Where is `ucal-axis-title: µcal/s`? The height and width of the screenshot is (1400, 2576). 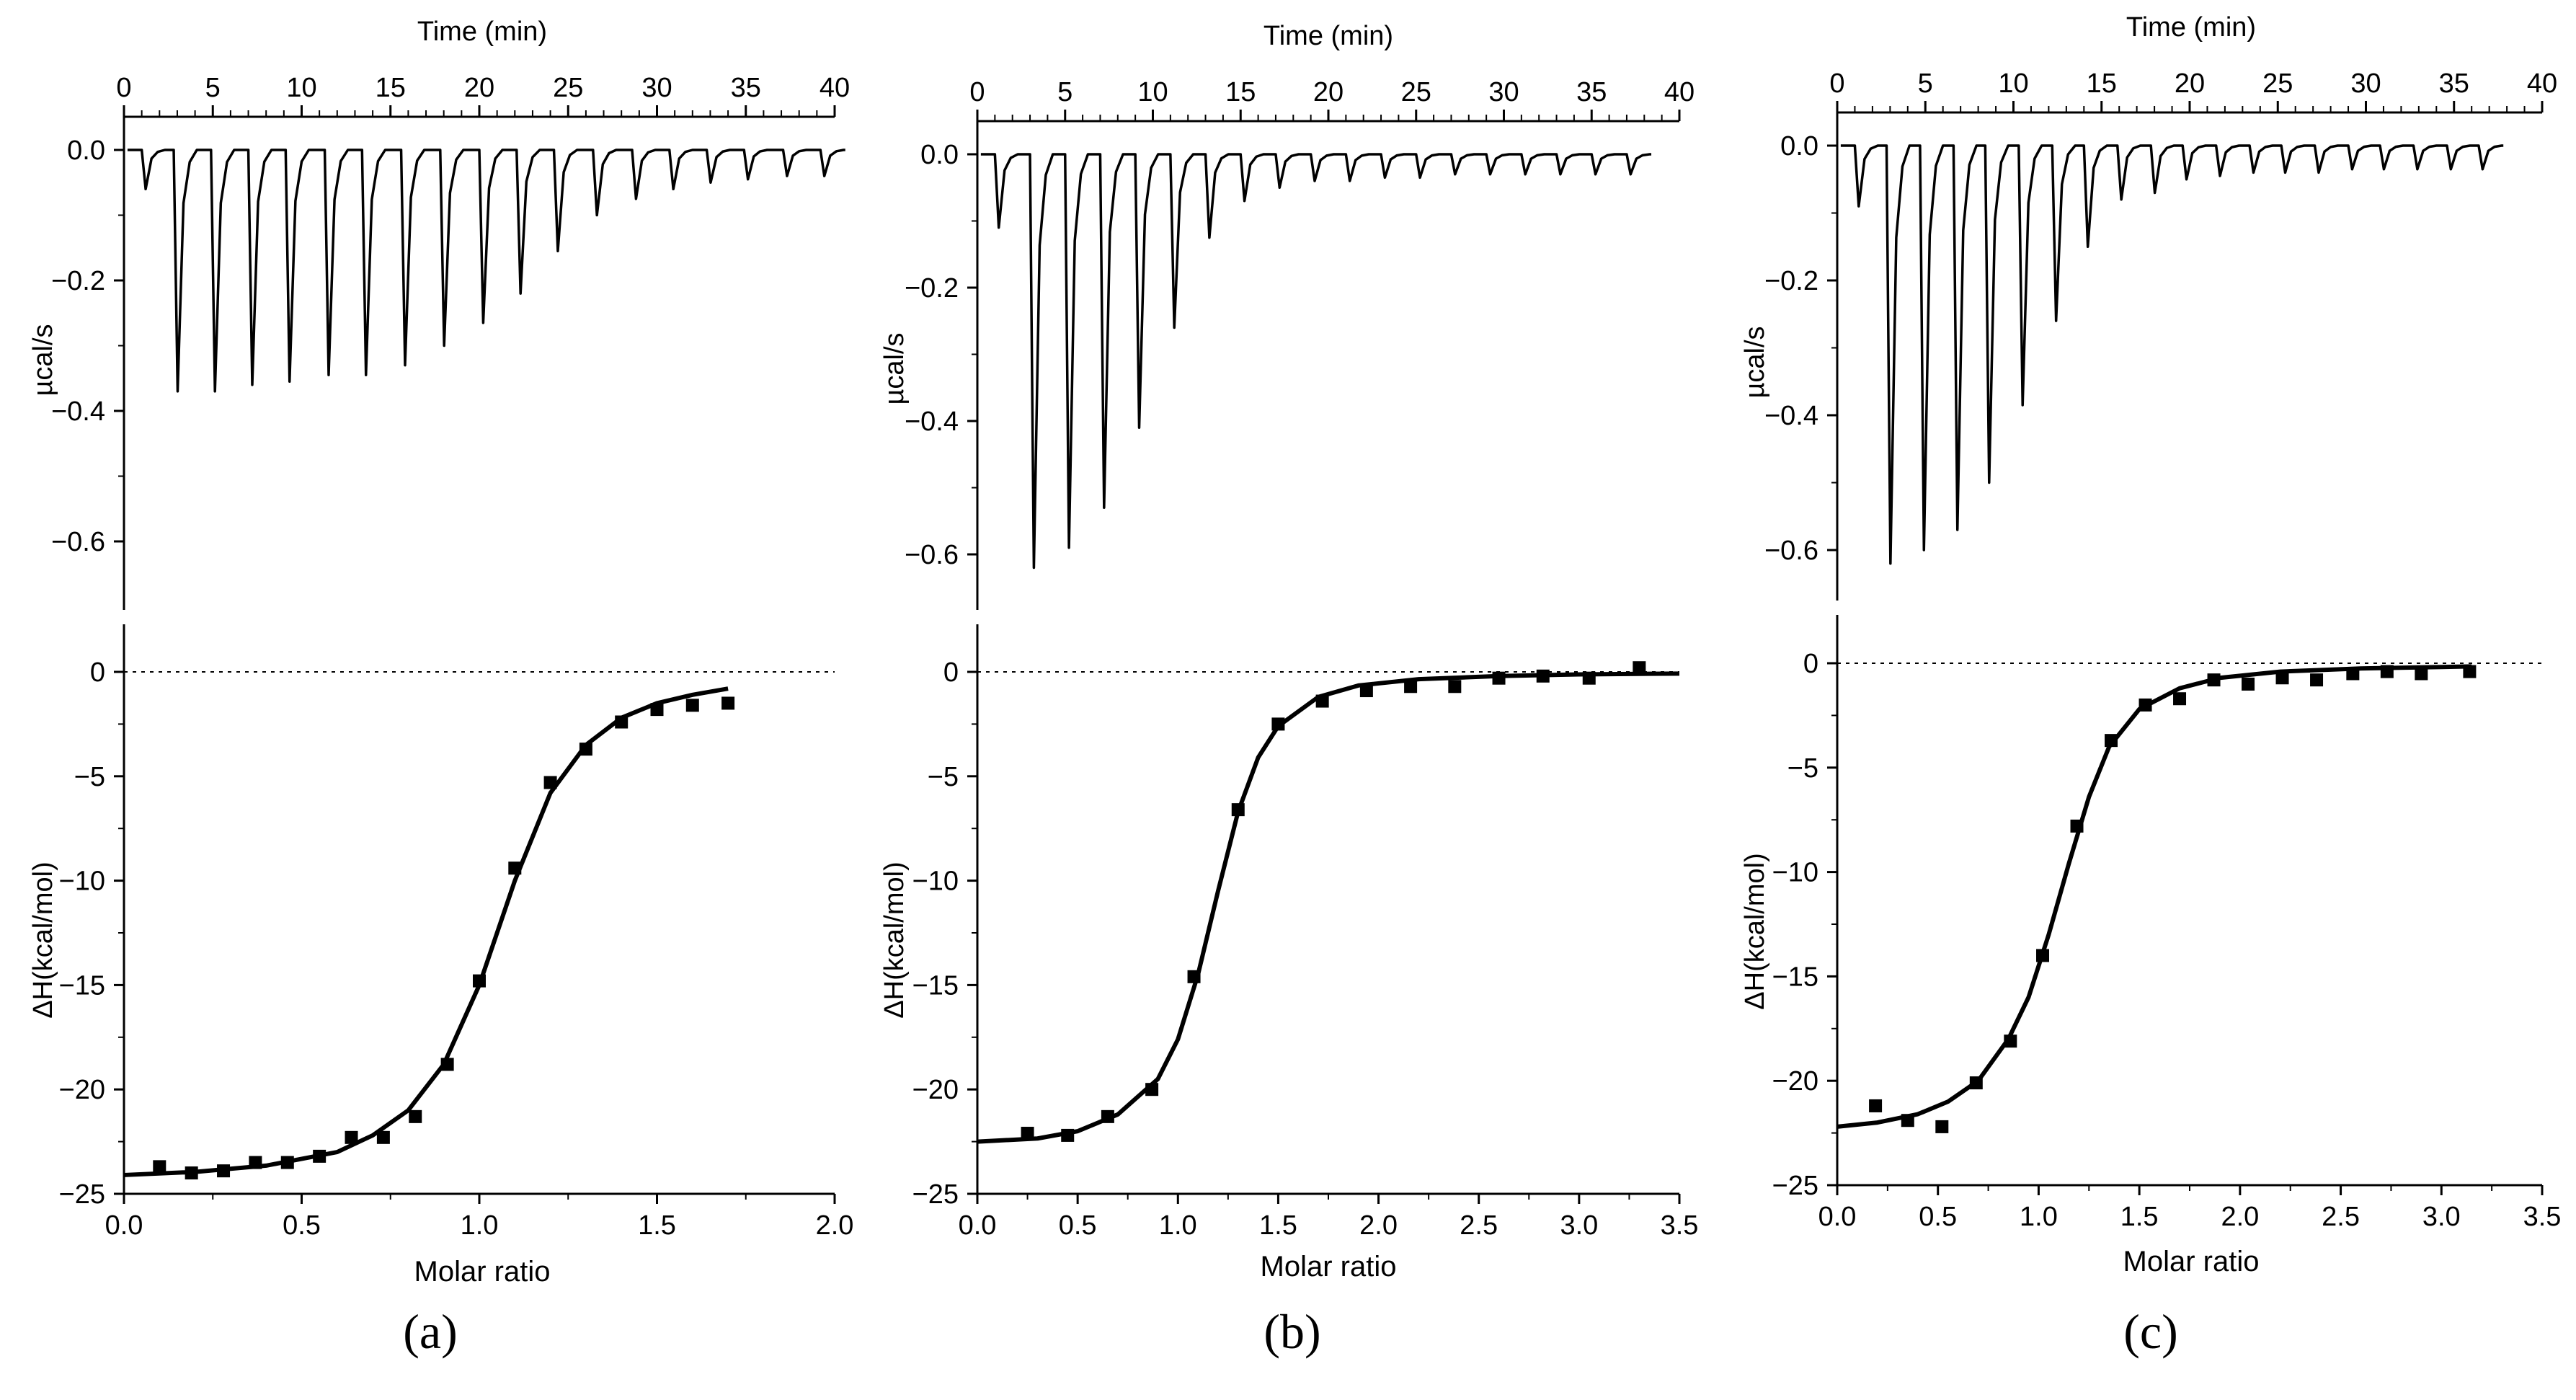 ucal-axis-title: µcal/s is located at coordinates (1755, 362).